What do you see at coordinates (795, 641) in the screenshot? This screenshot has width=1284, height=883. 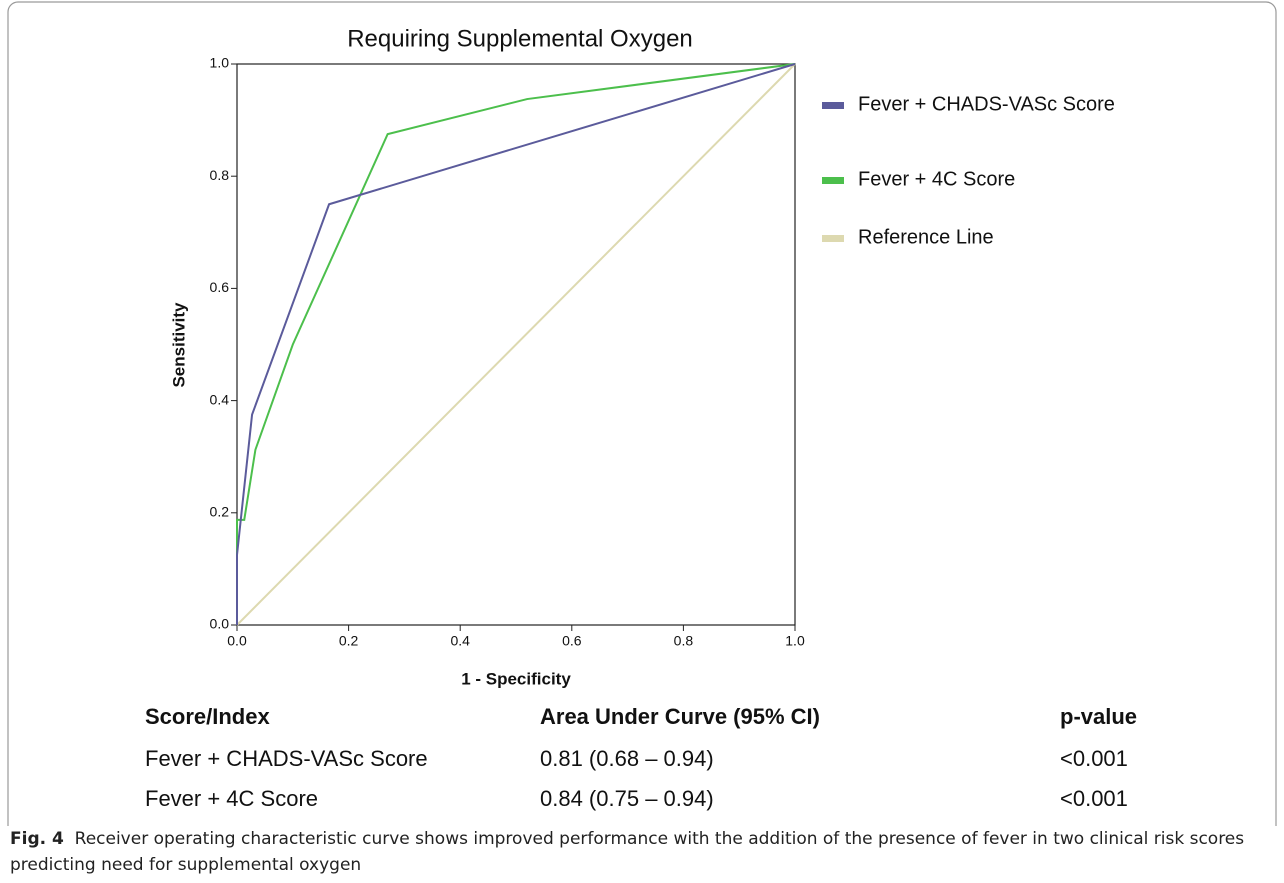 I see `x-tick-label: 1.0` at bounding box center [795, 641].